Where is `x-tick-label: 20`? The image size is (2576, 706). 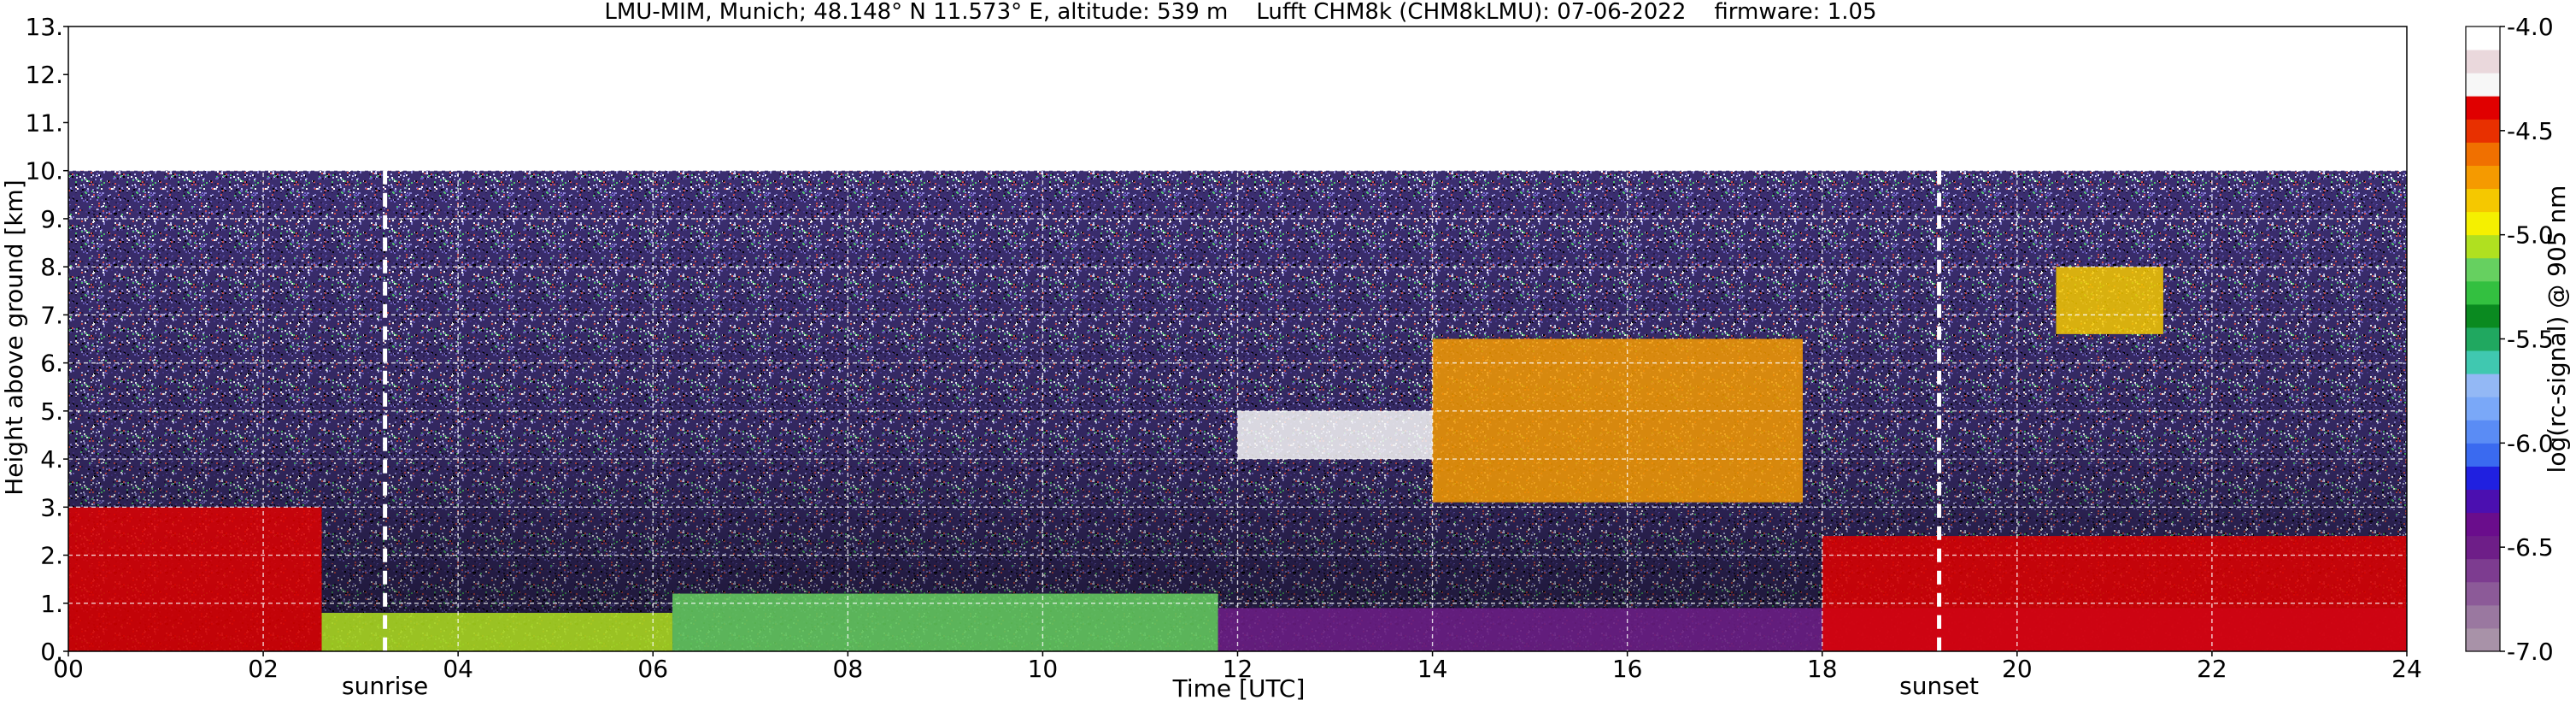 x-tick-label: 20 is located at coordinates (2017, 669).